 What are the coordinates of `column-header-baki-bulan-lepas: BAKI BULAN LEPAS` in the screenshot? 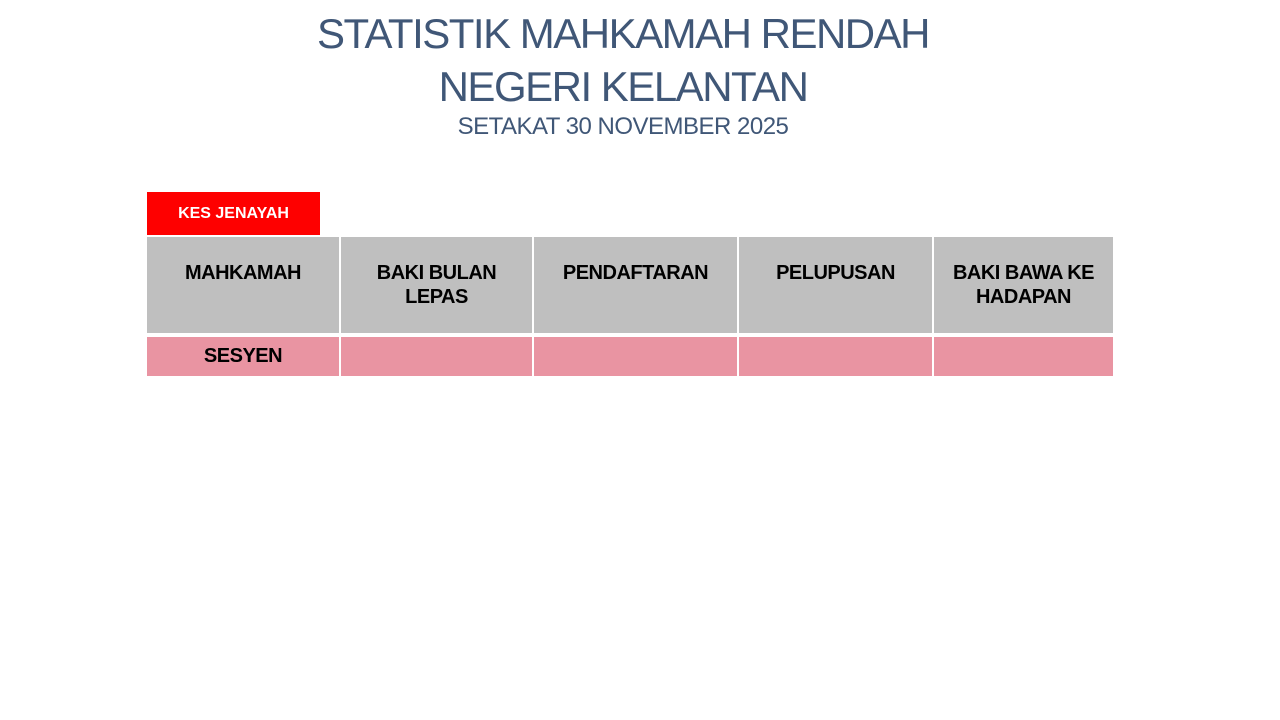 It's located at (436, 285).